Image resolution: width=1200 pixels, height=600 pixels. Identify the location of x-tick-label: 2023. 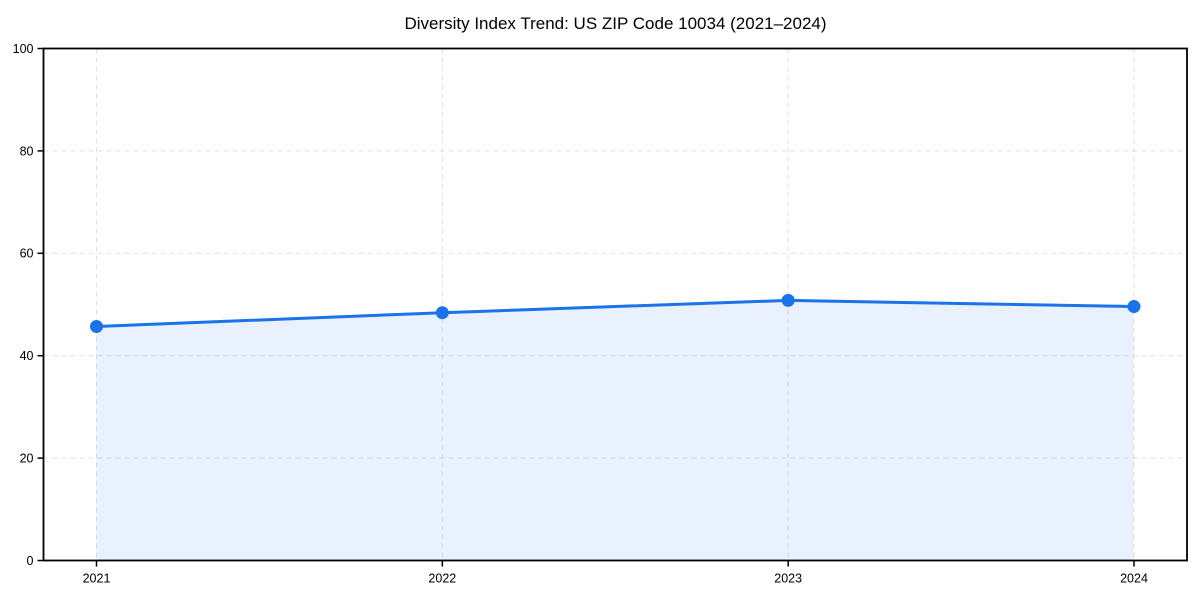
(788, 579).